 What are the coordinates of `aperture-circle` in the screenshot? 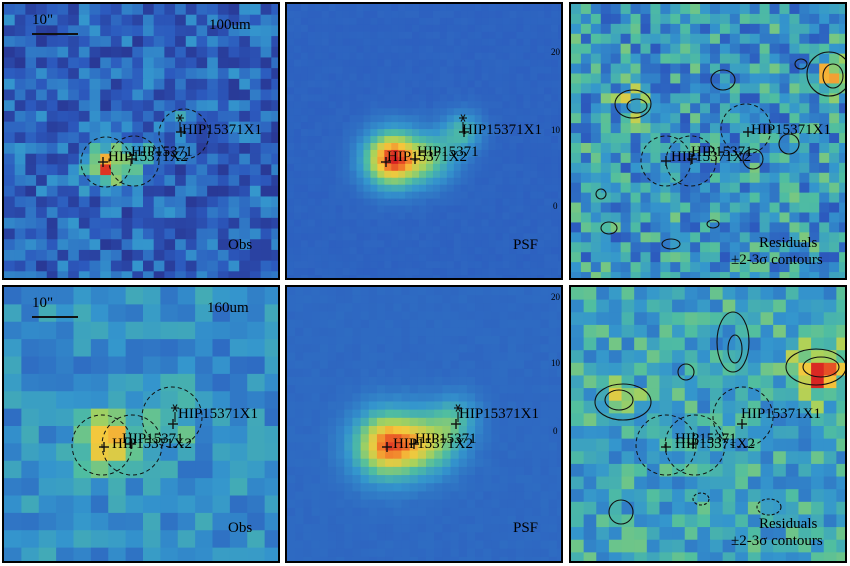 It's located at (102, 445).